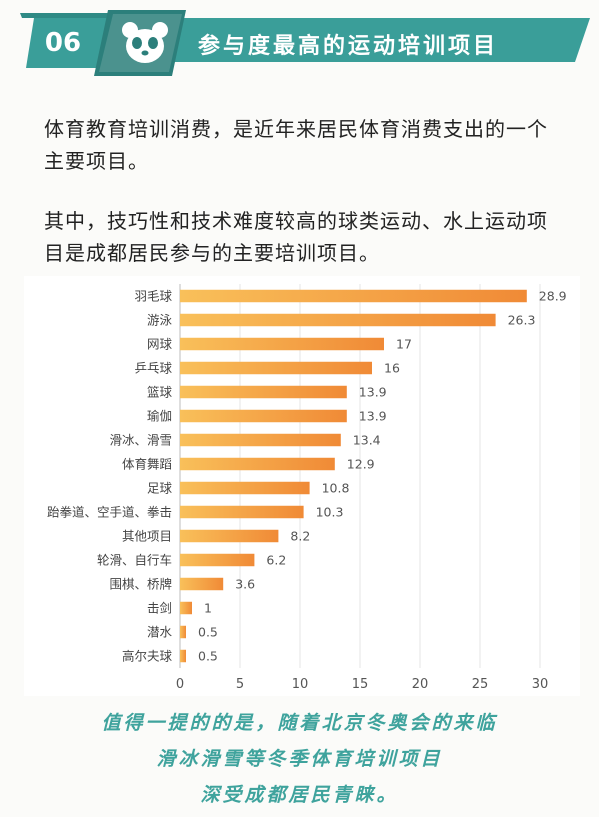 This screenshot has width=599, height=817. I want to click on section-number-badge: 06, so click(63, 43).